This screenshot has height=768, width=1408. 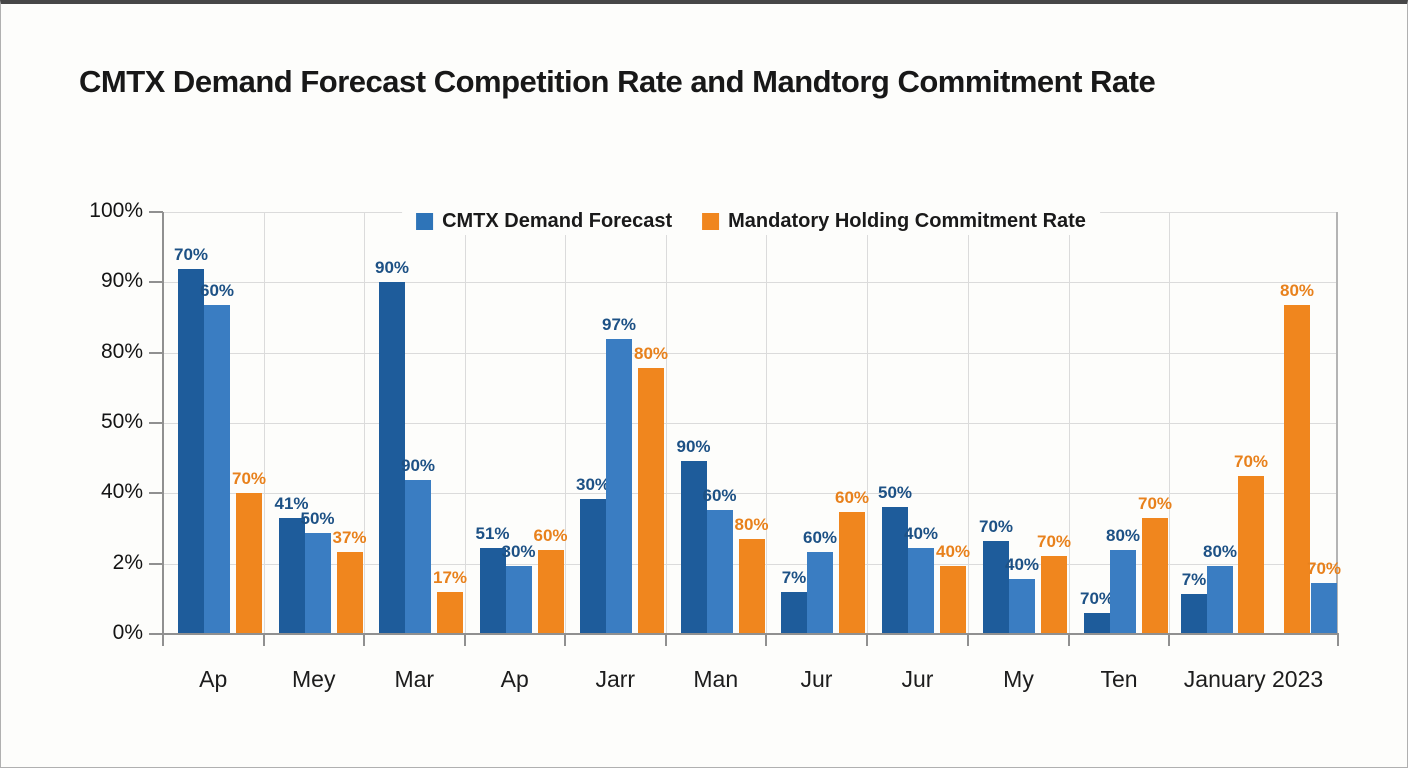 What do you see at coordinates (163, 429) in the screenshot?
I see `y-axis-line` at bounding box center [163, 429].